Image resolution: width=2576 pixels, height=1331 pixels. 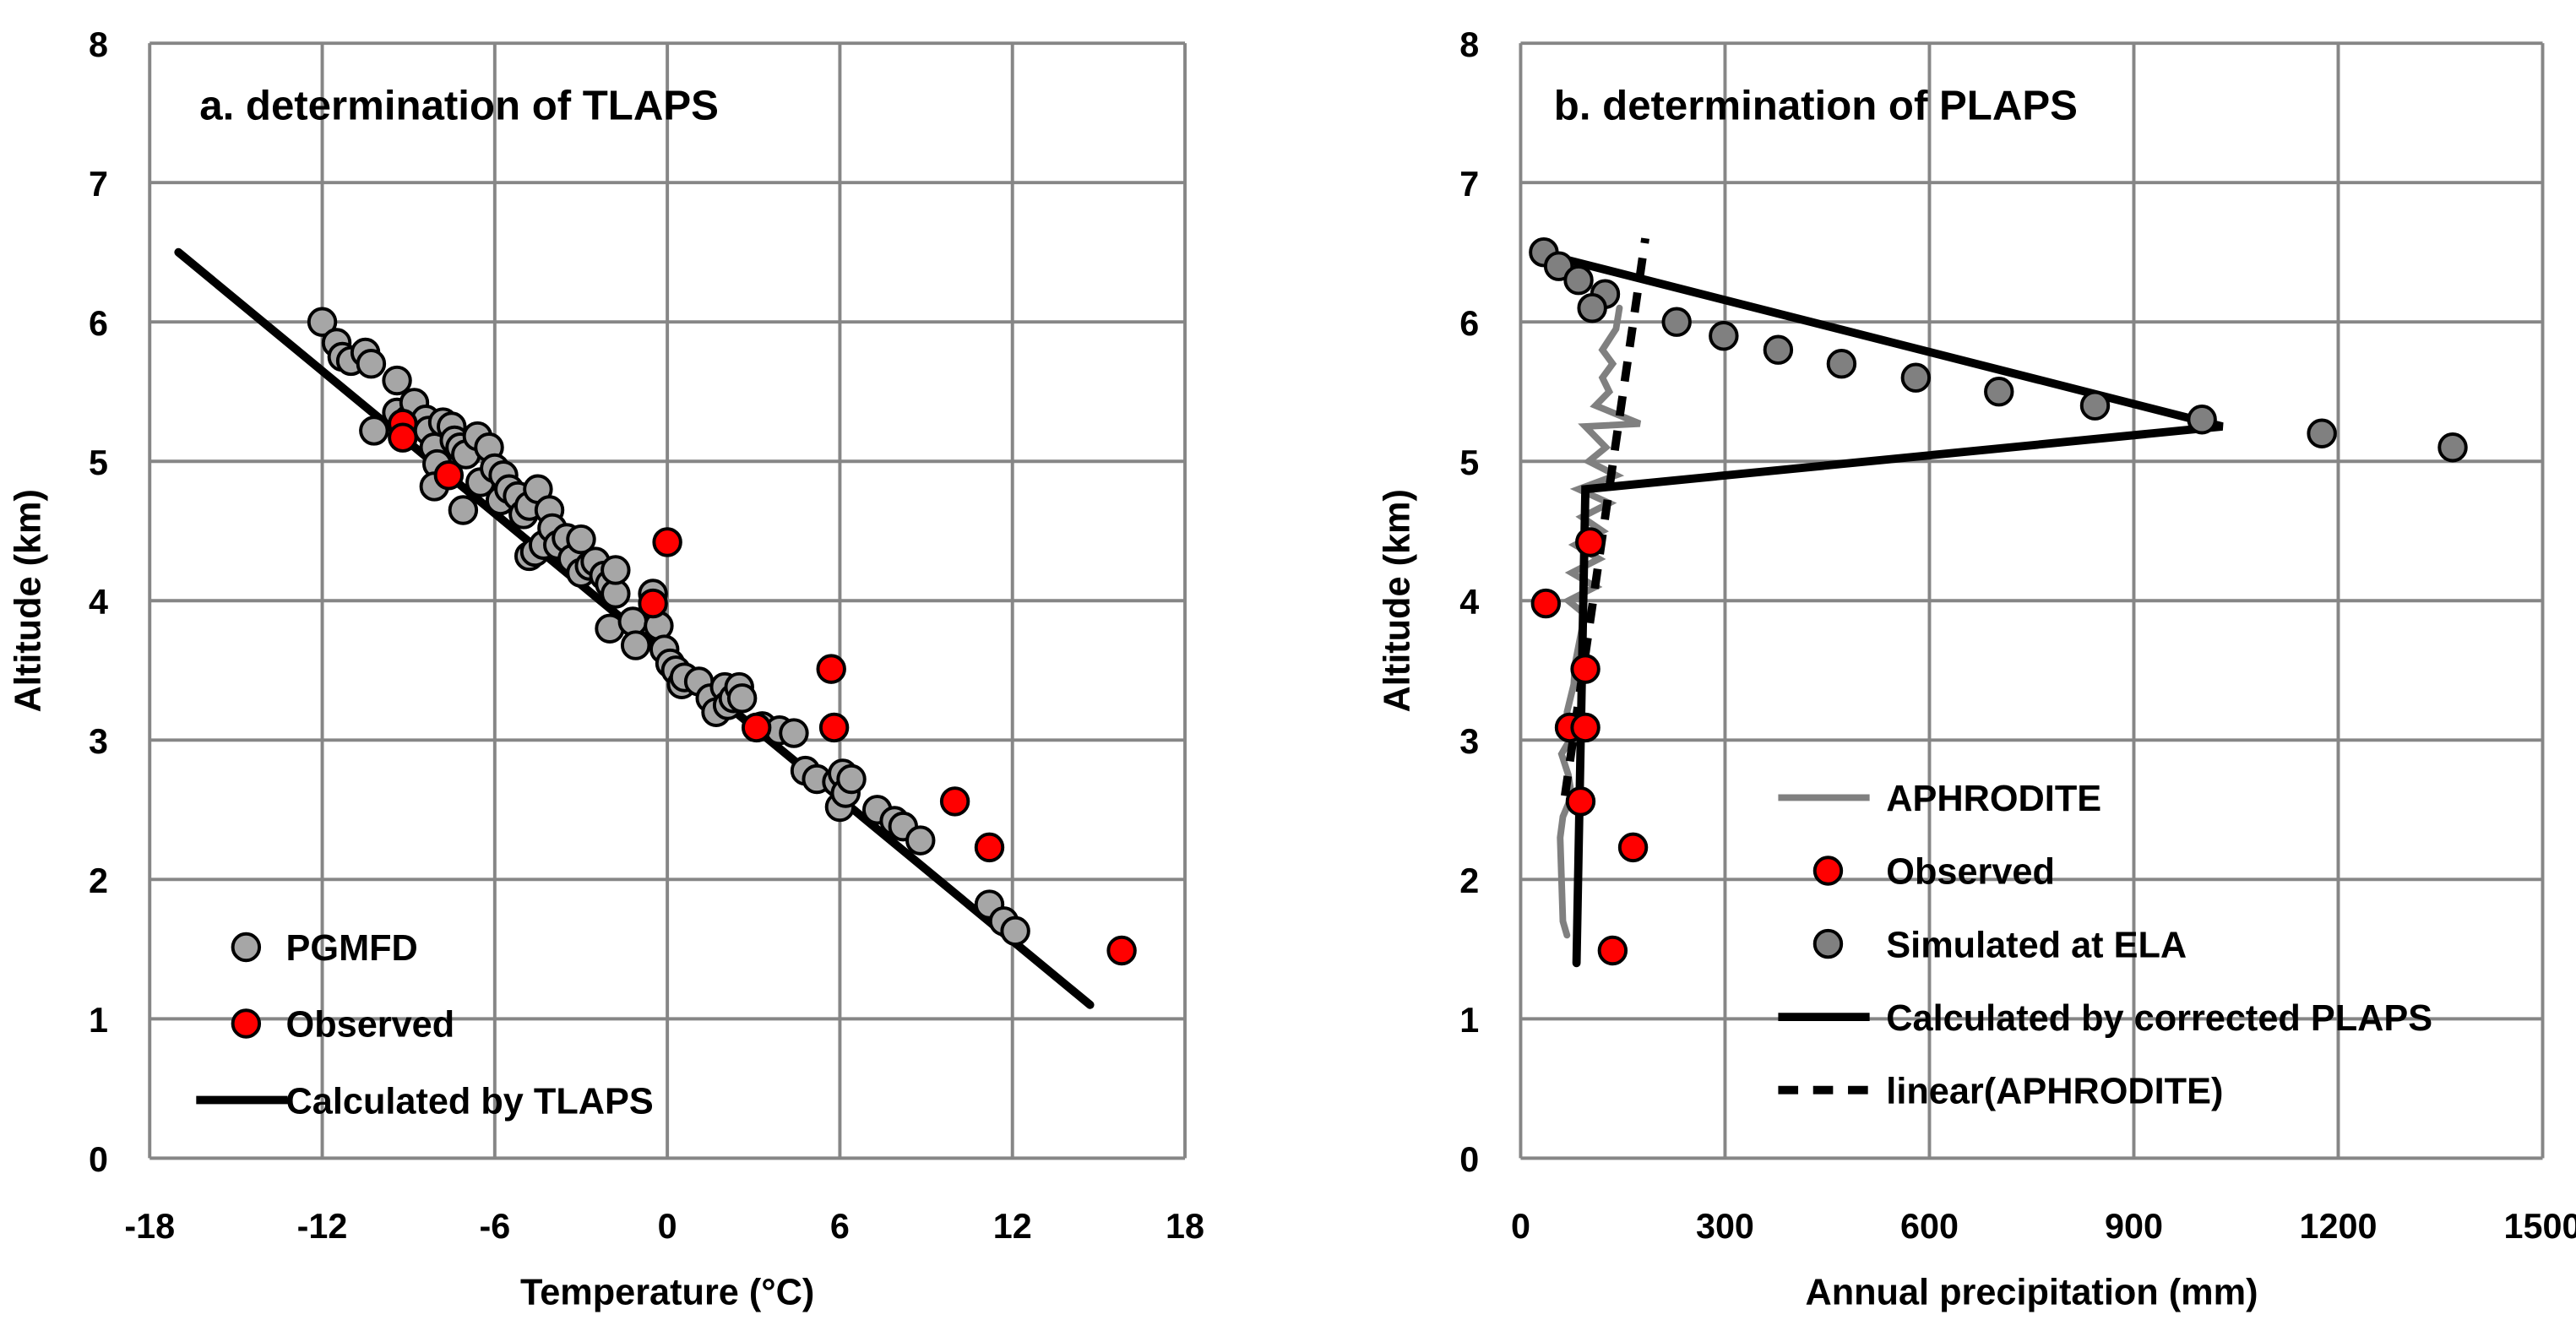 I want to click on legend-label: Simulated at ELA, so click(x=2036, y=945).